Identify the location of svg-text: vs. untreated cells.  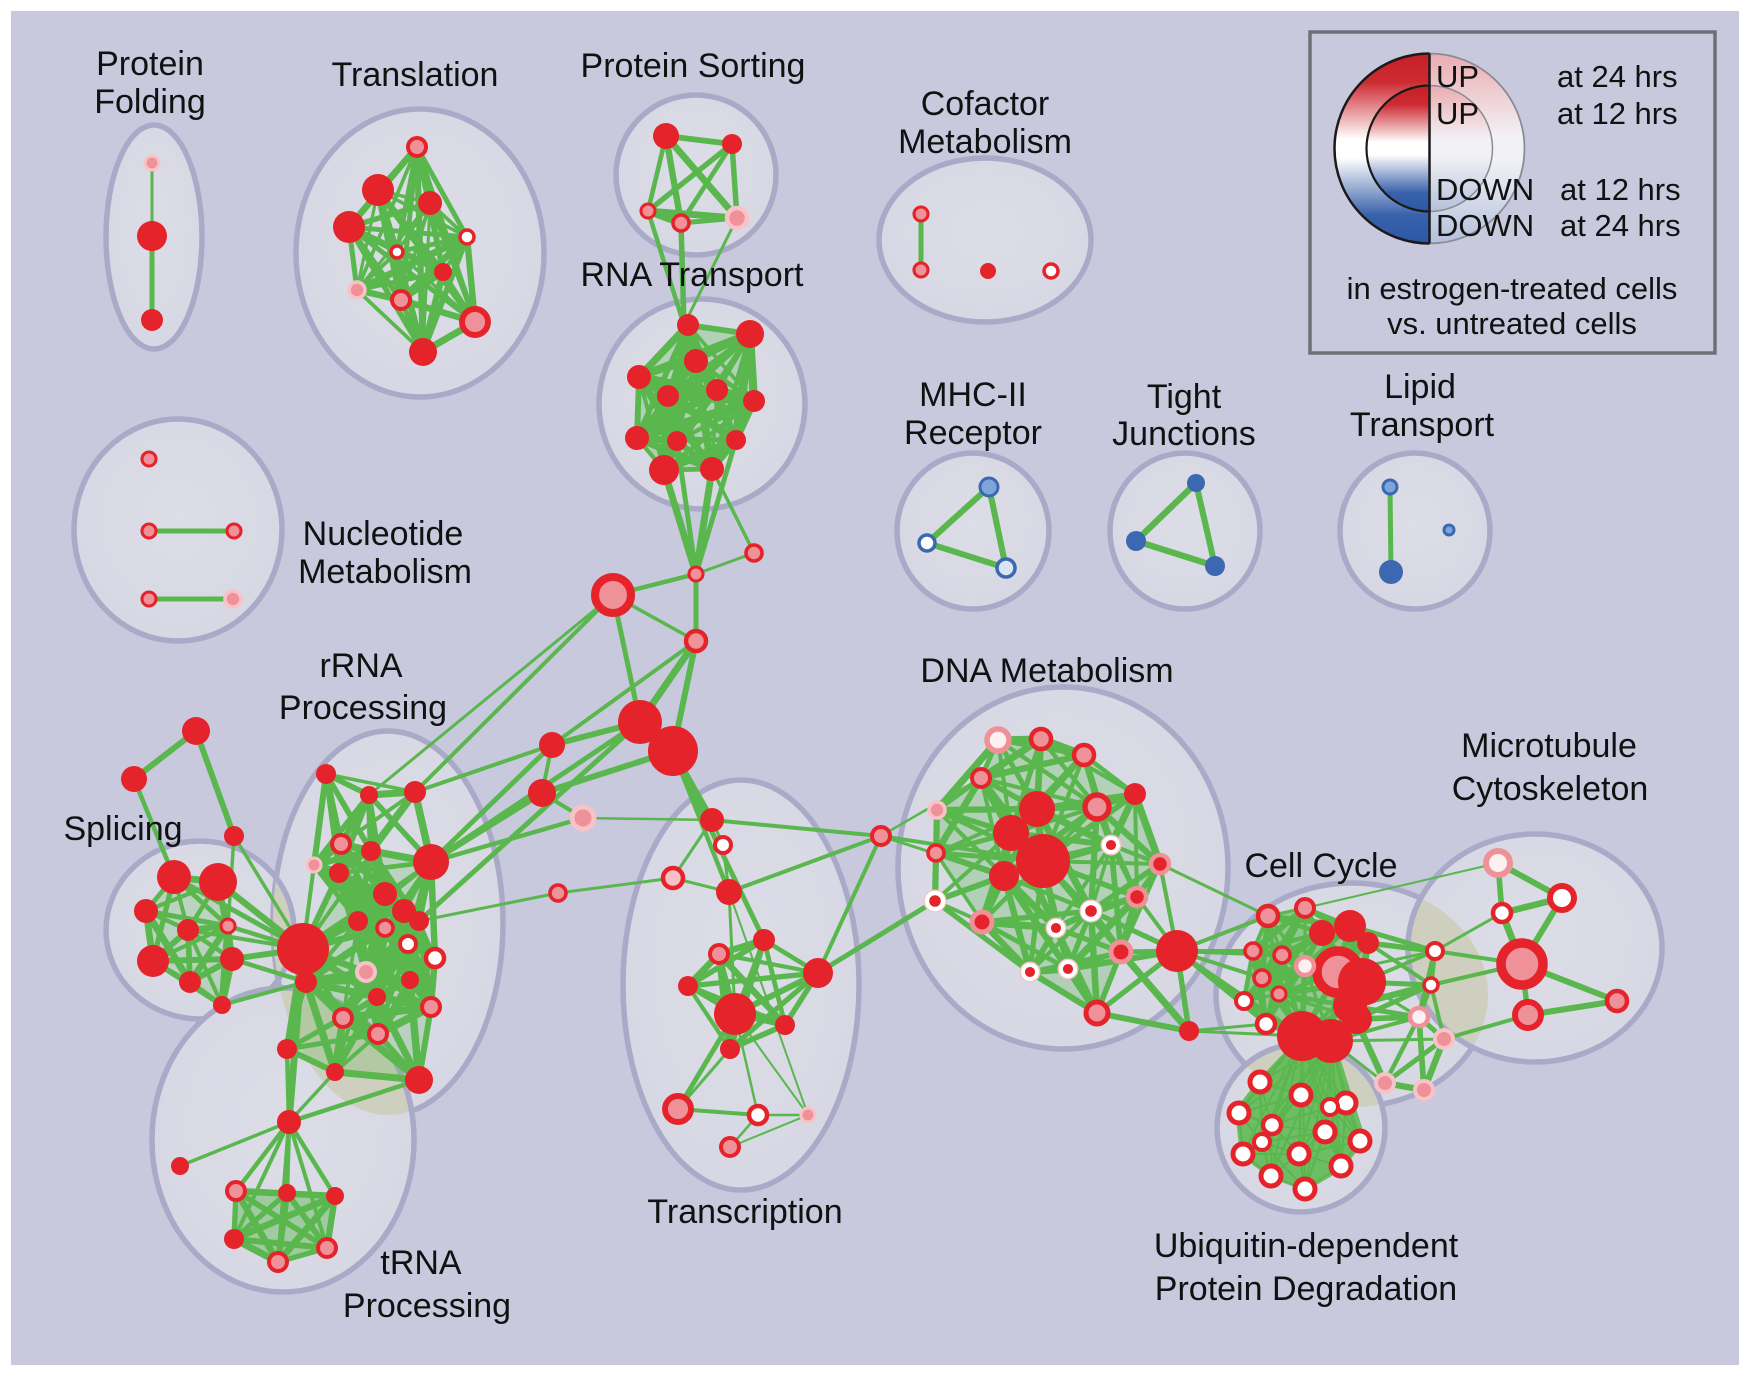
(1512, 323).